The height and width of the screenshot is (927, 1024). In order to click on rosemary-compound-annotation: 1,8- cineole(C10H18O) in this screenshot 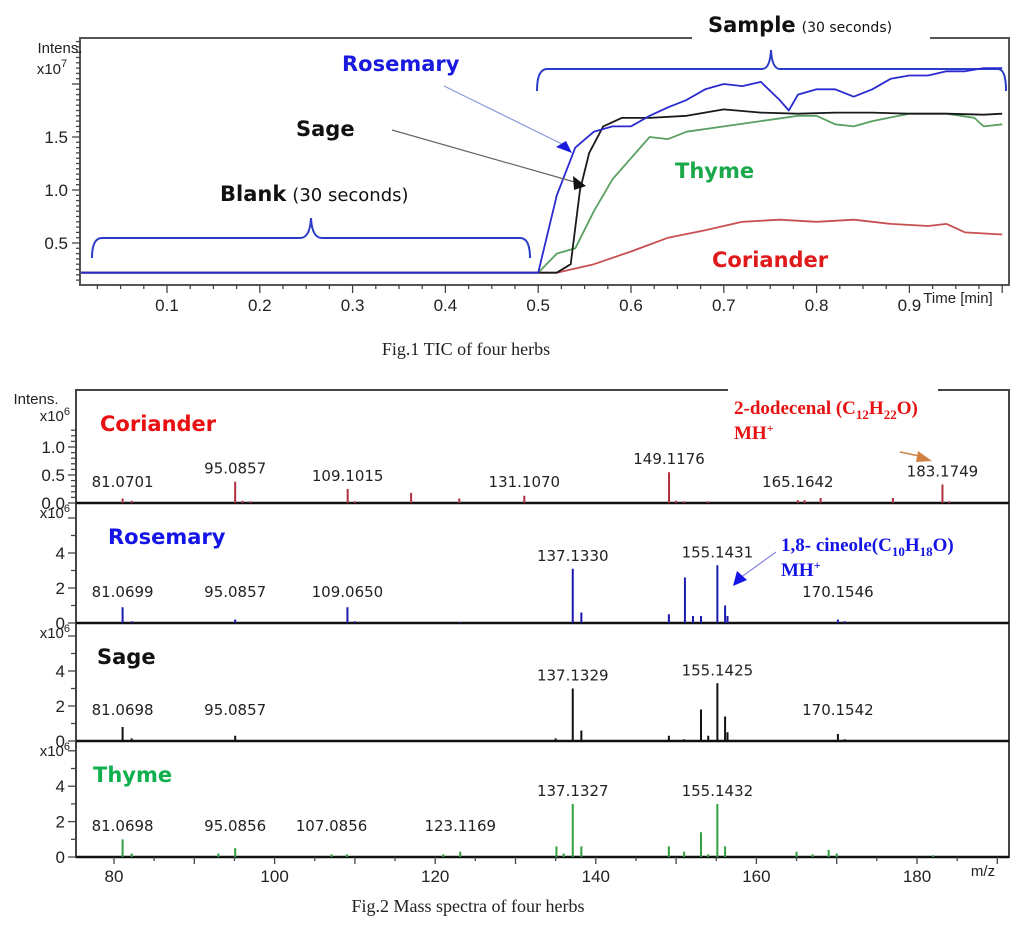, I will do `click(867, 547)`.